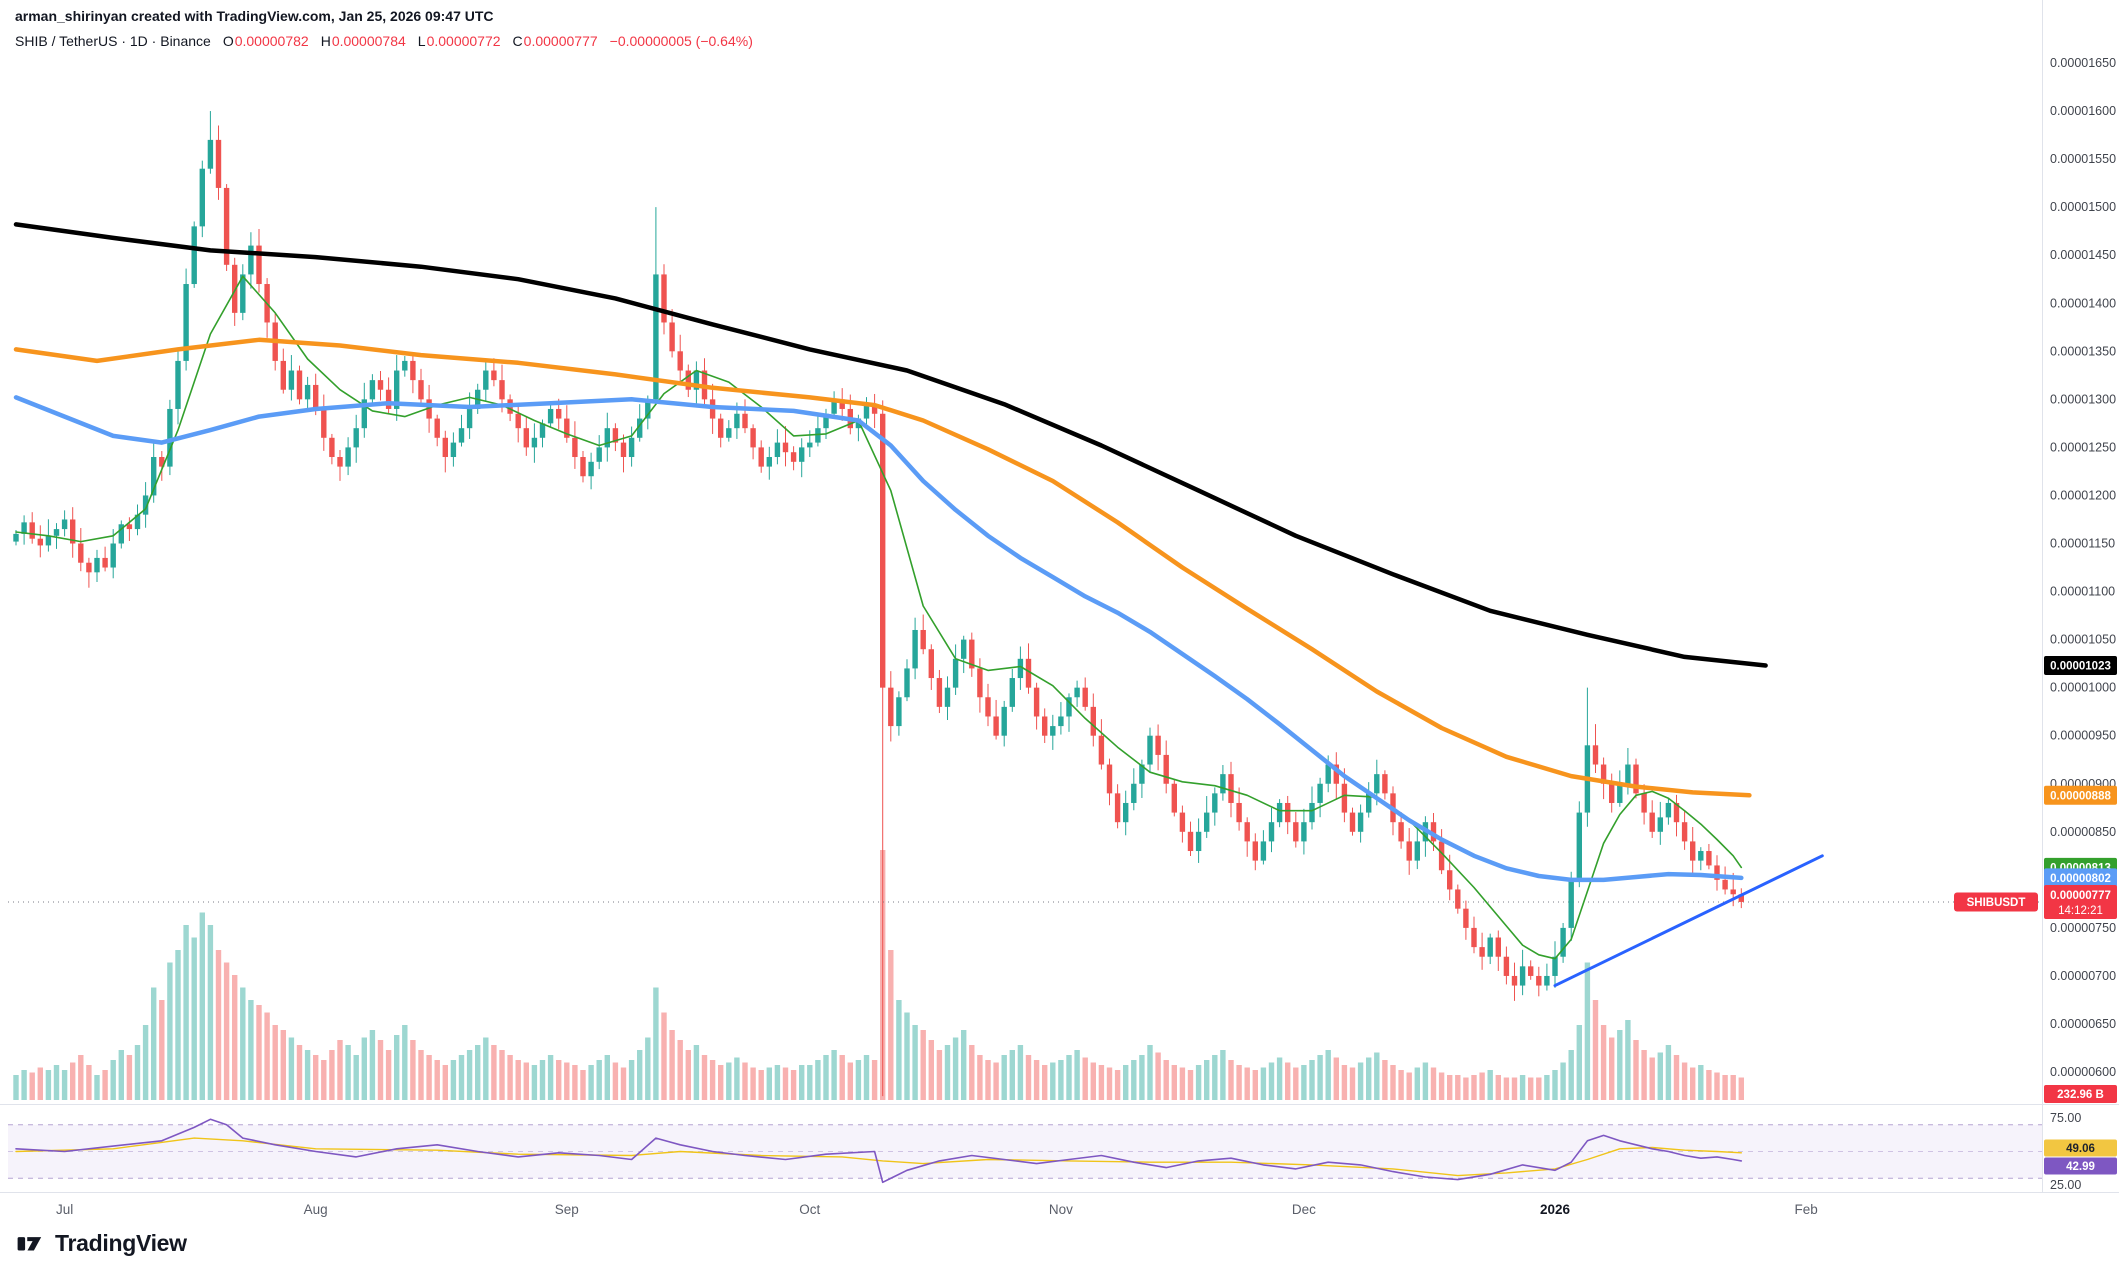 This screenshot has height=1269, width=2119. I want to click on svg-text: 0.00001600, so click(2083, 111).